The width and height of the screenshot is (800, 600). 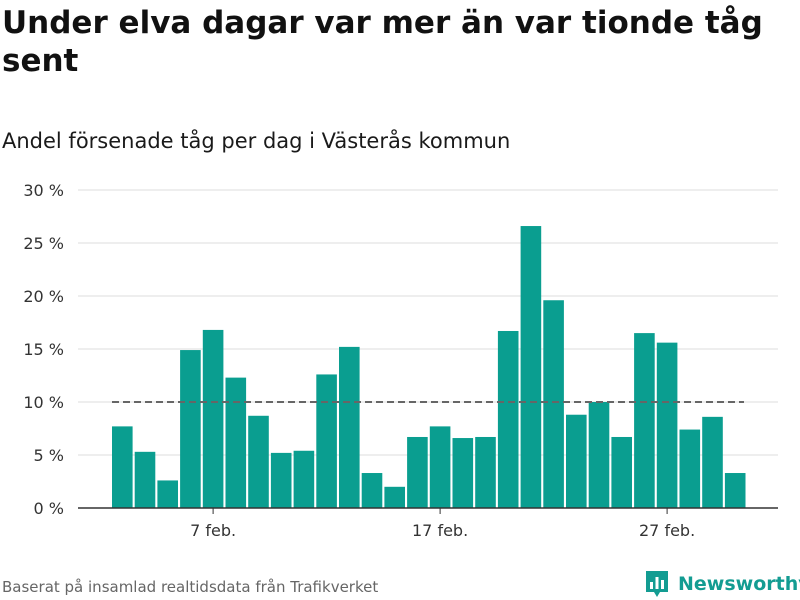 I want to click on y-tick-label: 25 %, so click(x=43, y=243).